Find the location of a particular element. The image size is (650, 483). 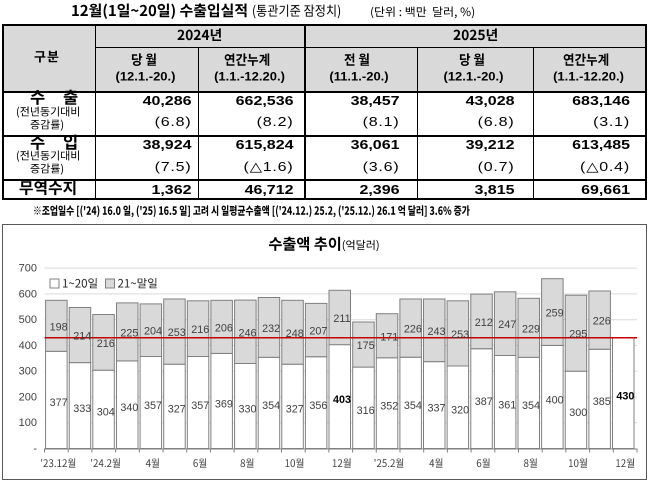

svg-text: 340 is located at coordinates (129, 408).